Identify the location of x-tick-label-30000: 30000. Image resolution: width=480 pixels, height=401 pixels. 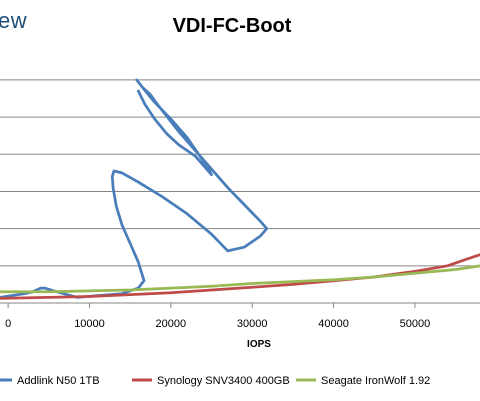
(252, 324).